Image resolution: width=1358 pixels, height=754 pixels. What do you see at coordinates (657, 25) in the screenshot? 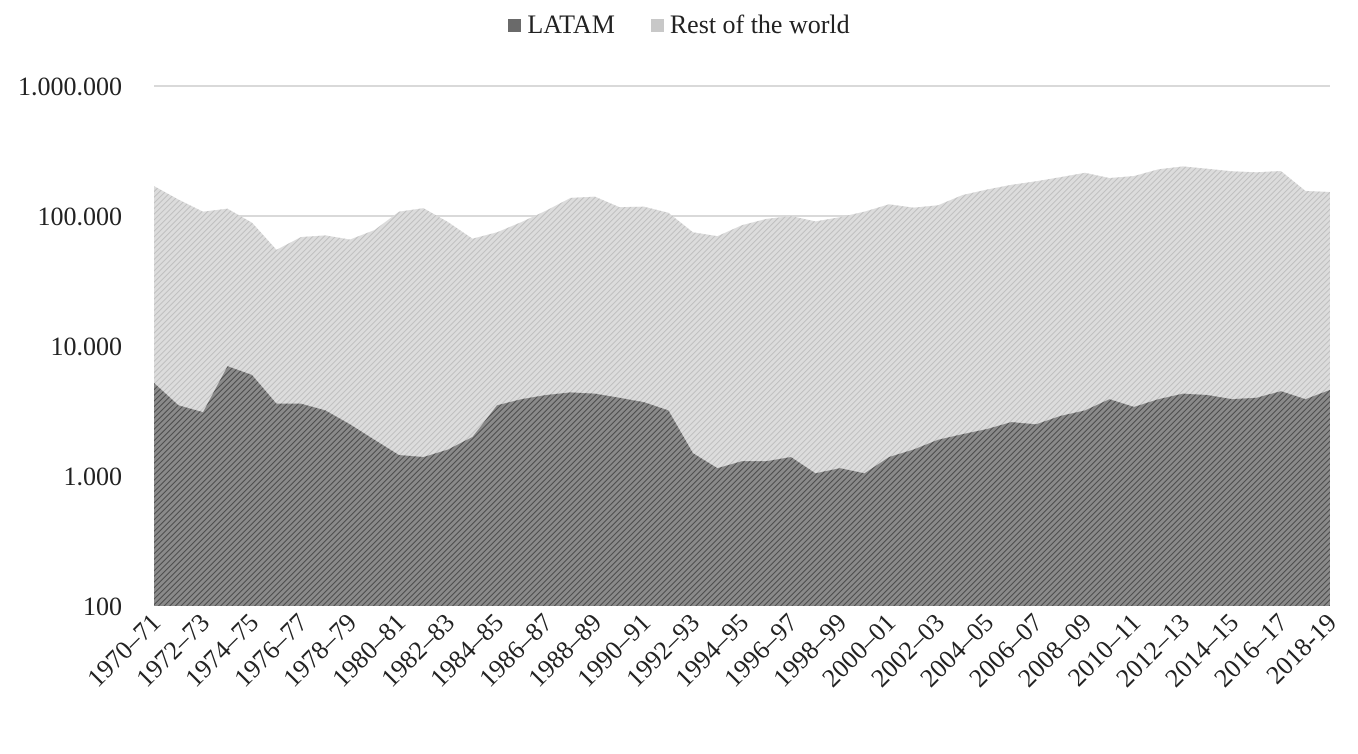
I see `legend-swatch-rest-of-world` at bounding box center [657, 25].